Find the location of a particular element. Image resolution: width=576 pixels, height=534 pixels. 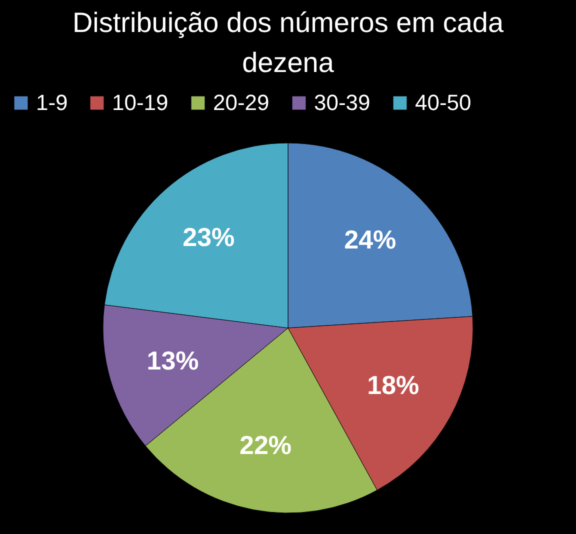

chart-title: Distribuição dos números em cada dezena is located at coordinates (288, 42).